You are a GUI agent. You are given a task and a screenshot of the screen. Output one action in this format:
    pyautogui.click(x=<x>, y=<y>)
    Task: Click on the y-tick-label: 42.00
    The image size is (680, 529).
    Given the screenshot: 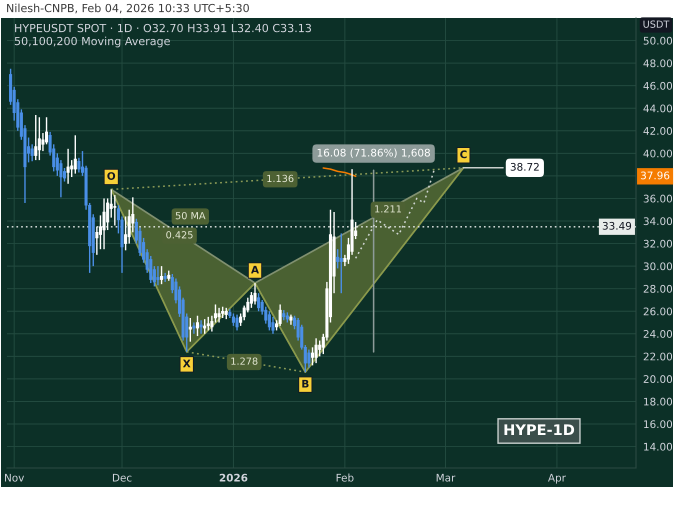 What is the action you would take?
    pyautogui.click(x=657, y=131)
    